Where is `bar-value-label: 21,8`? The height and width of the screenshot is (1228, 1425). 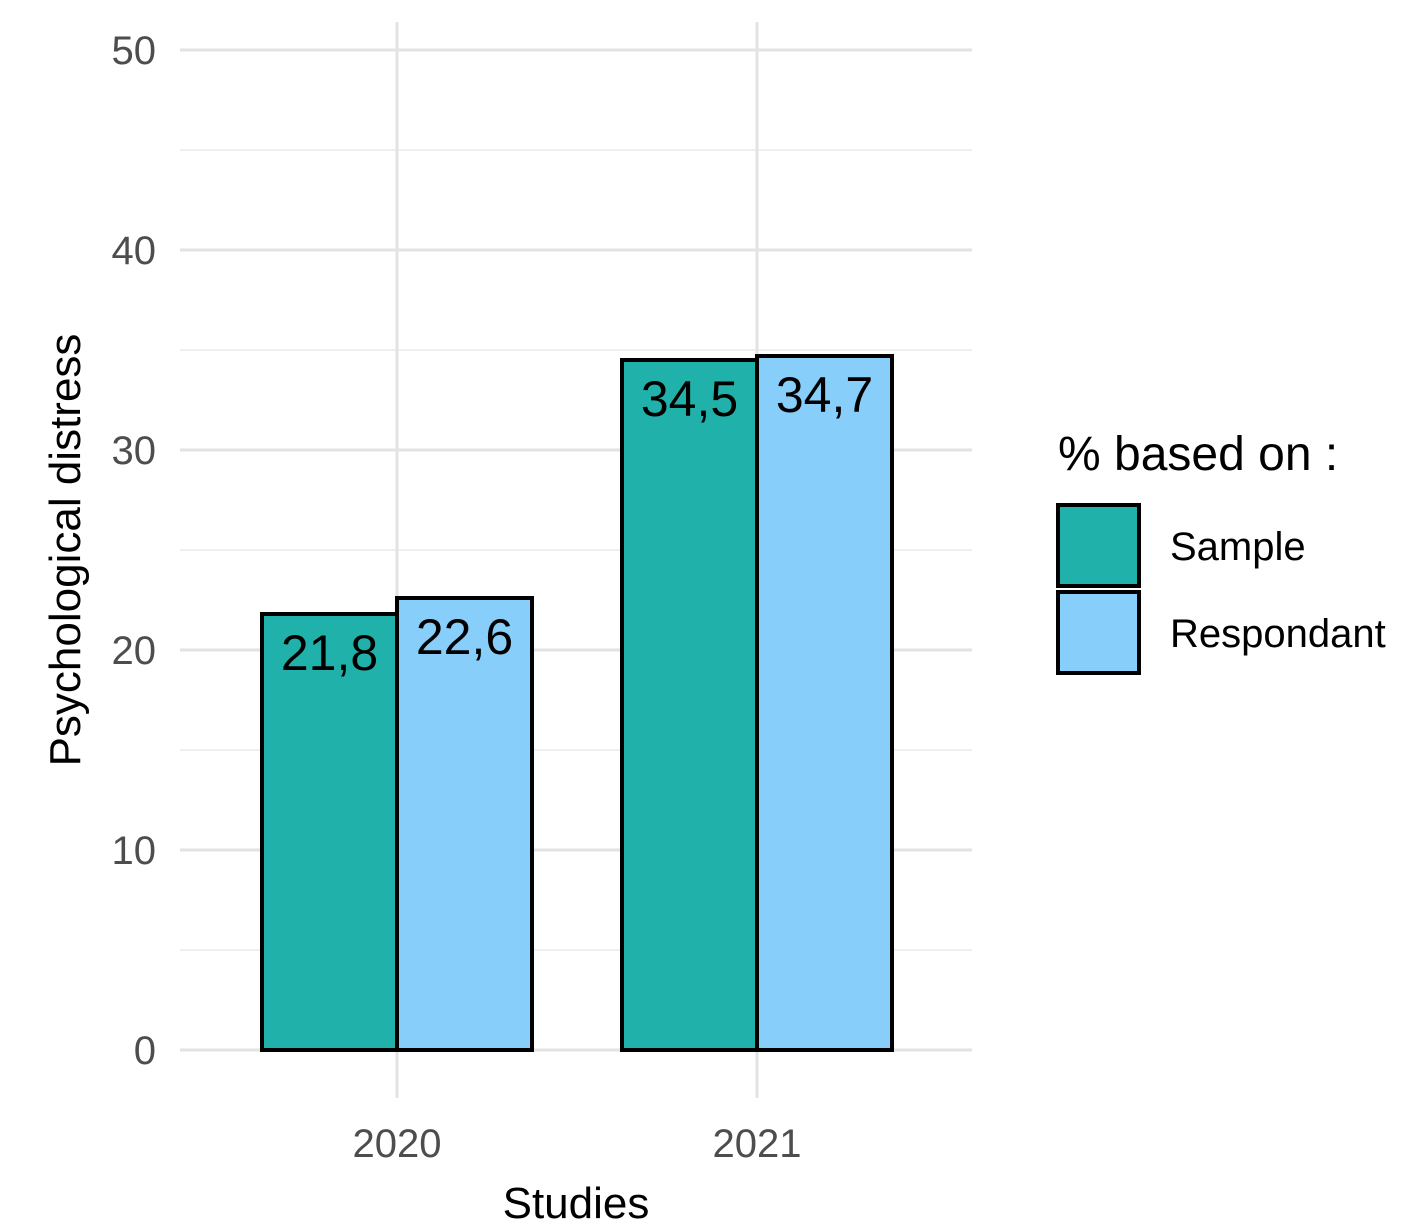 bar-value-label: 21,8 is located at coordinates (329, 653).